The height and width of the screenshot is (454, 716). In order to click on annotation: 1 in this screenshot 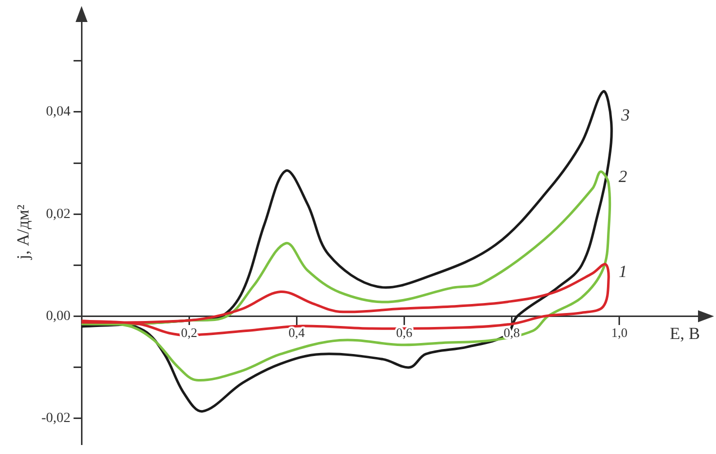, I will do `click(623, 271)`.